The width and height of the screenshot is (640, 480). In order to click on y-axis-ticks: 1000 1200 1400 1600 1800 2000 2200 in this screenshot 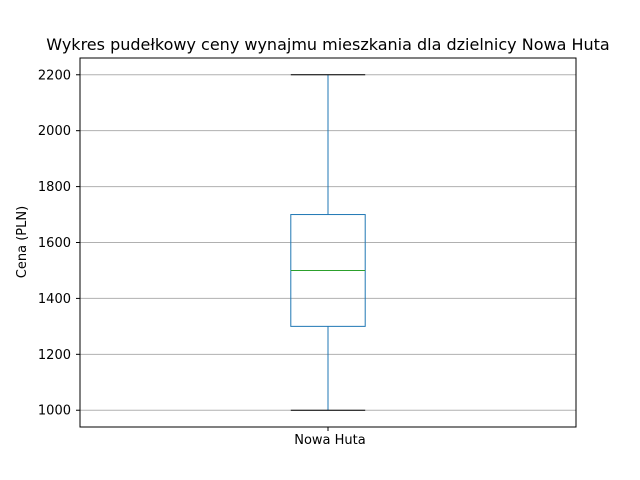, I will do `click(59, 243)`.